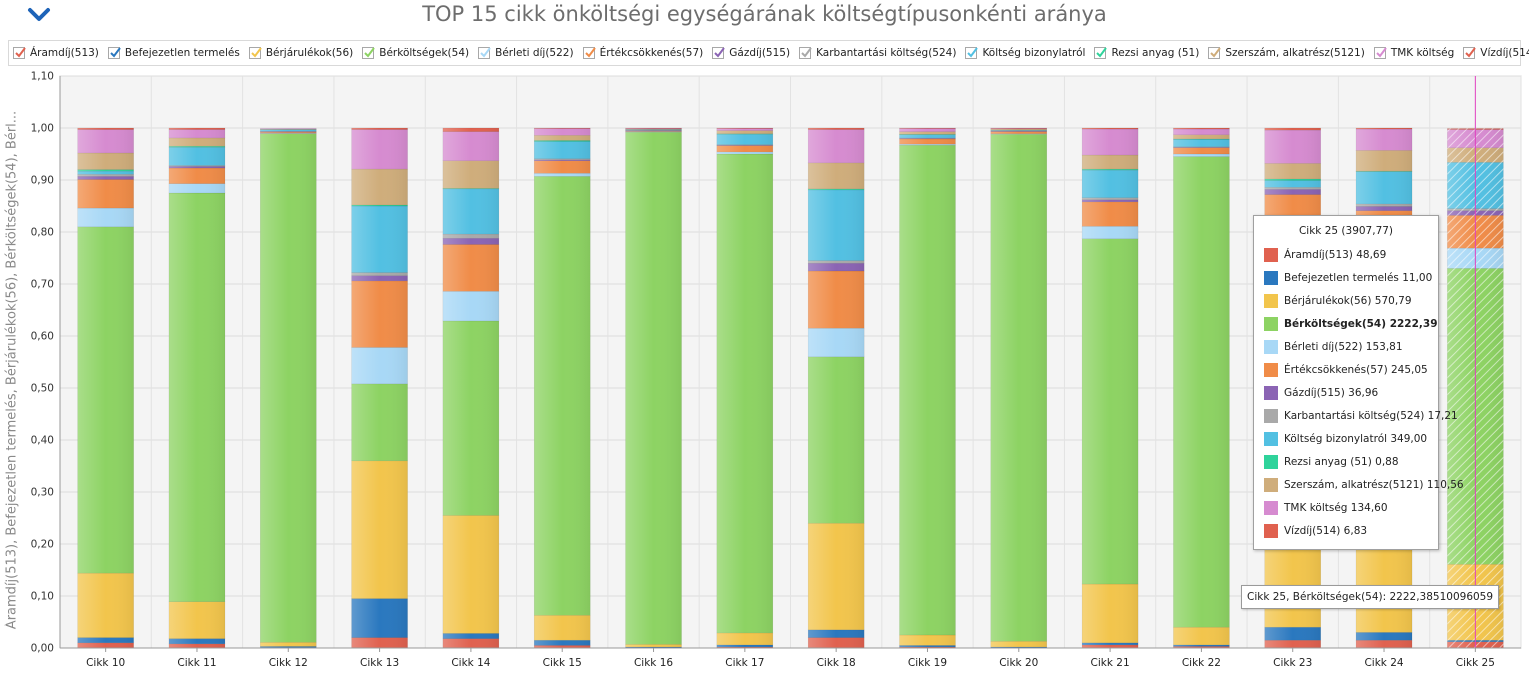 Image resolution: width=1529 pixels, height=678 pixels. I want to click on tooltip-row-label: Értékcsökkenés(57) 245,05, so click(1356, 369).